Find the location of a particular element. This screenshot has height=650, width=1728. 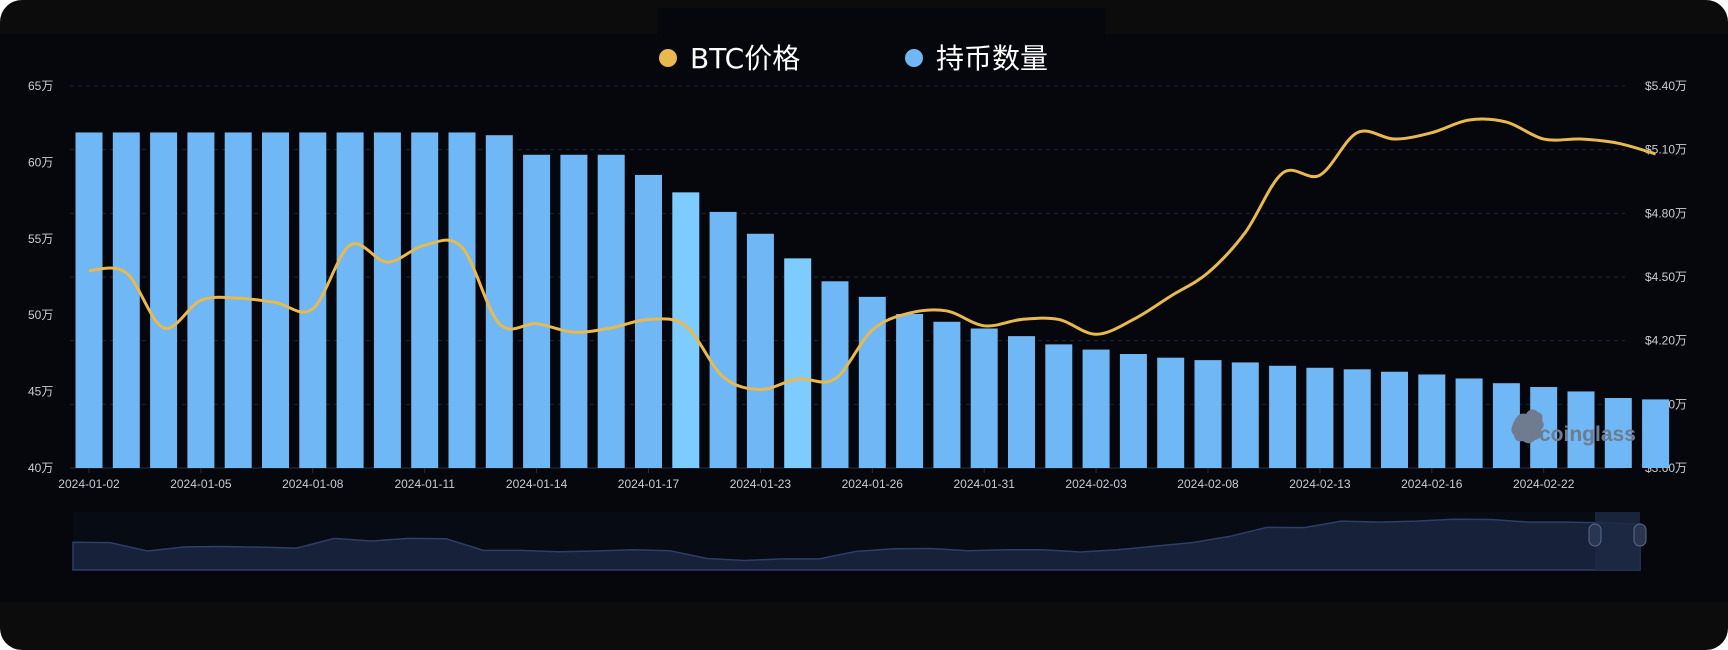

legend-label: 持币数量 is located at coordinates (992, 58).